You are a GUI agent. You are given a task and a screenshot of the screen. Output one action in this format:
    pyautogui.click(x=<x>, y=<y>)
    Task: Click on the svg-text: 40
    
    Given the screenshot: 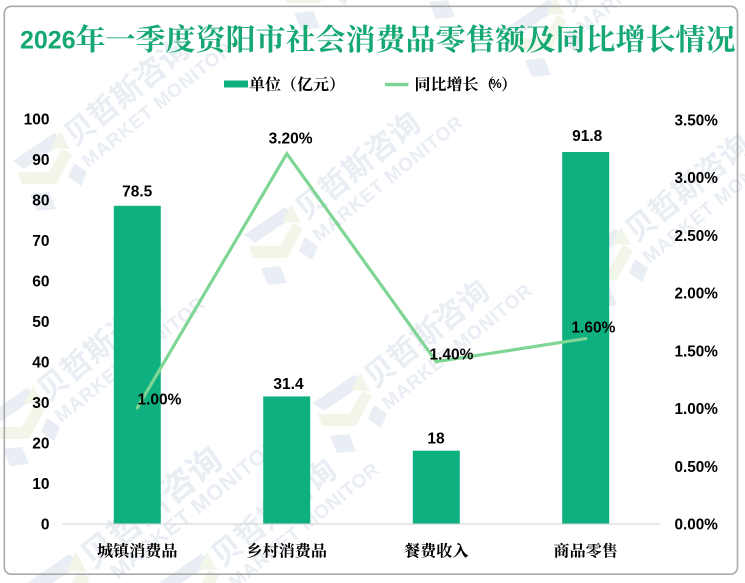 What is the action you would take?
    pyautogui.click(x=40, y=363)
    